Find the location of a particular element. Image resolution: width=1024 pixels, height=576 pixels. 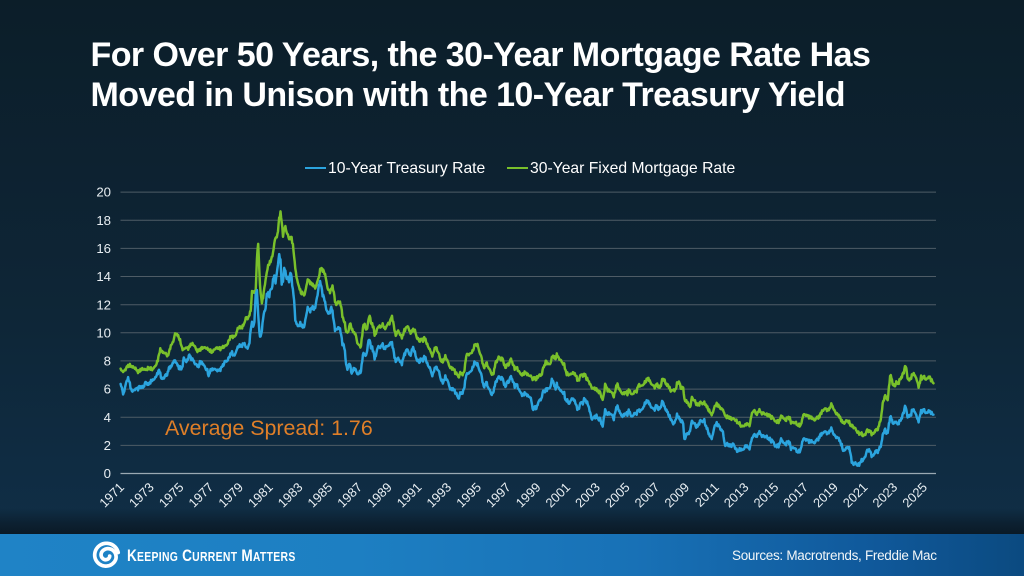

svg-text: 2021 is located at coordinates (855, 495).